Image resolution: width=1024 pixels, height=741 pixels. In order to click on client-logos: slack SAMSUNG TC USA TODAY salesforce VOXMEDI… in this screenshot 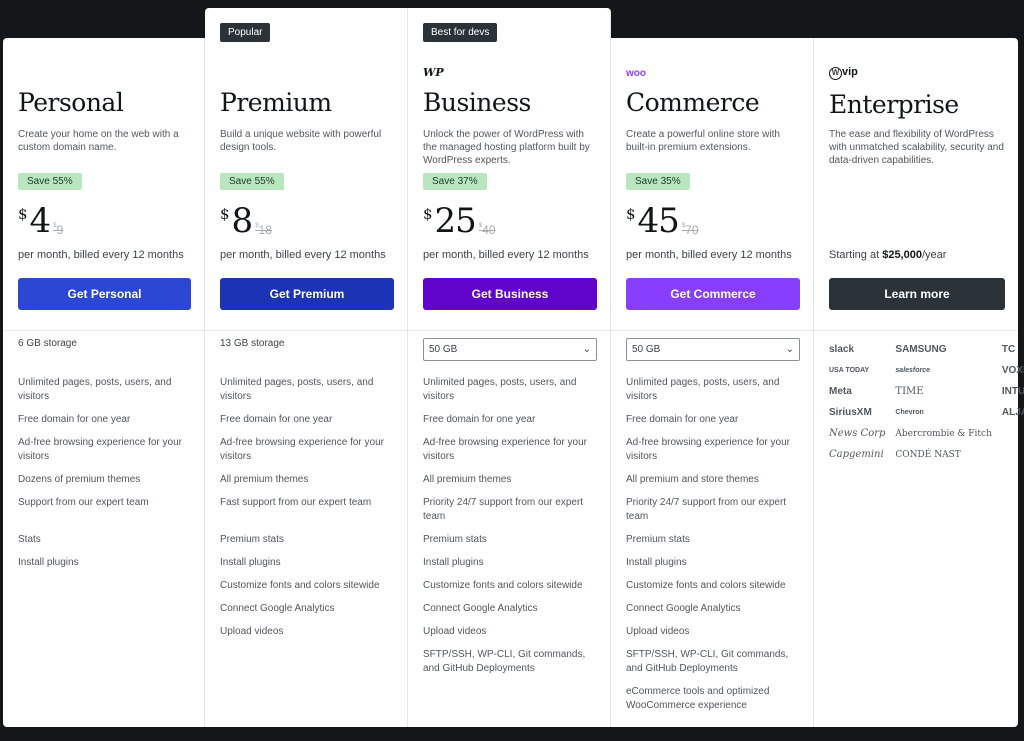, I will do `click(926, 402)`.